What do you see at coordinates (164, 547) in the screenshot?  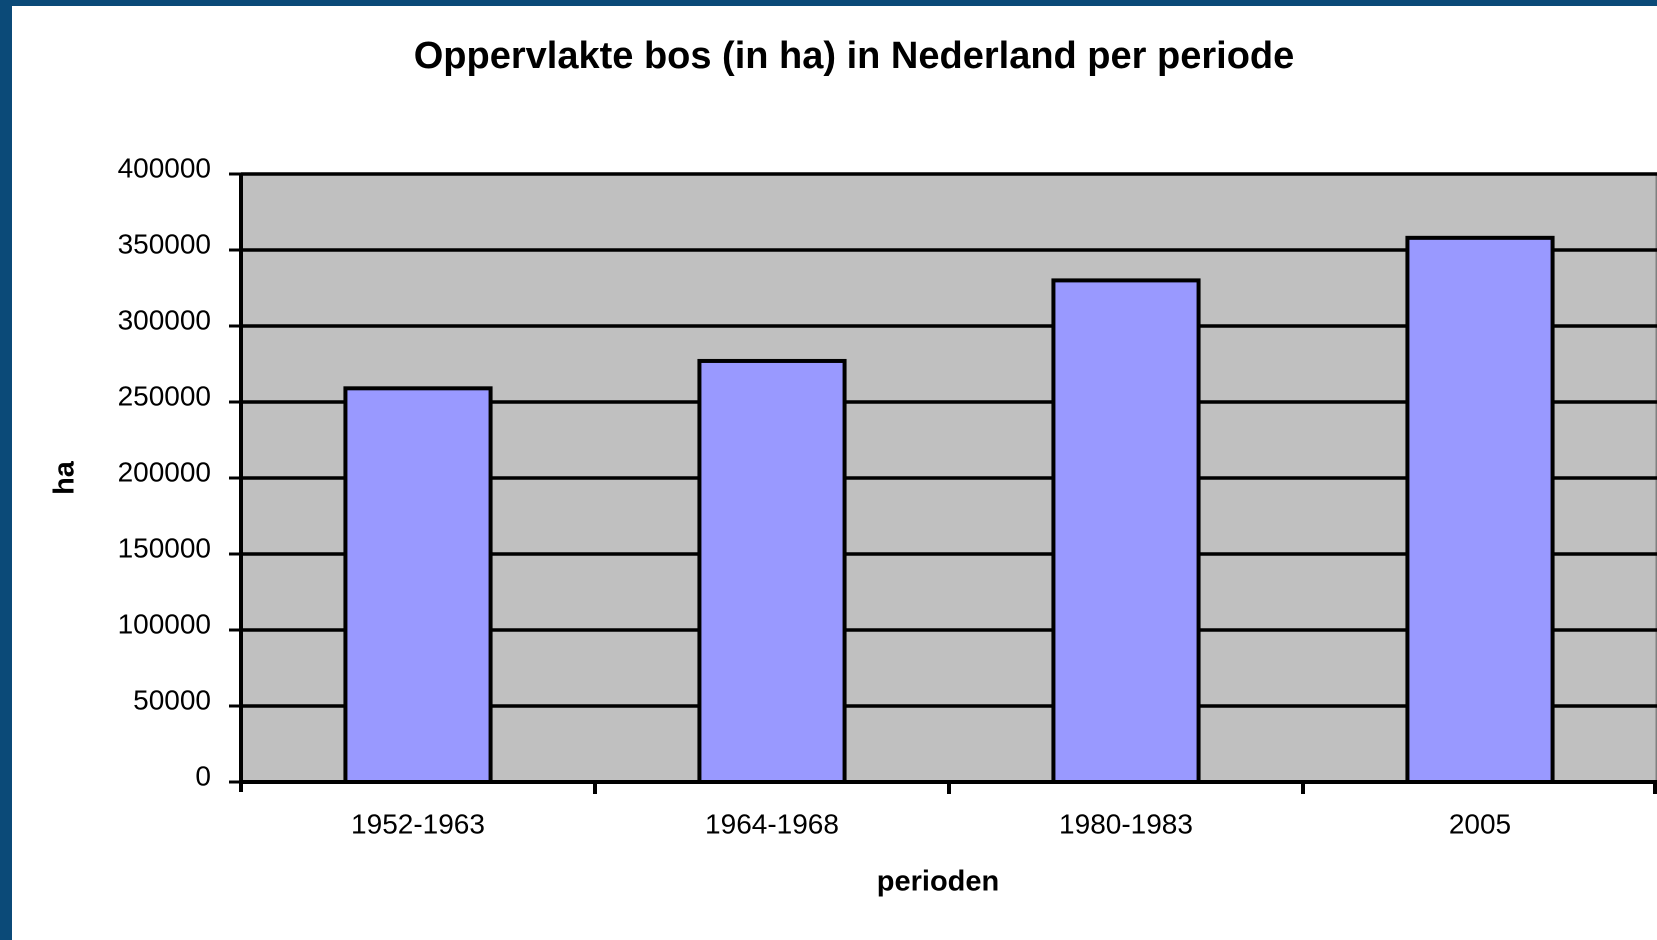 I see `y-tick-label: 150000` at bounding box center [164, 547].